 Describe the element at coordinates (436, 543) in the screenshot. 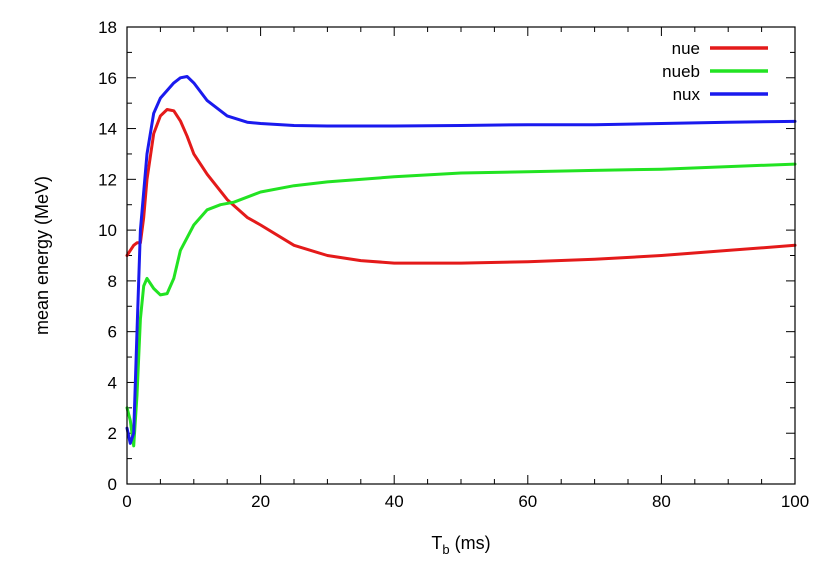

I see `x-axis-label-main: T` at that location.